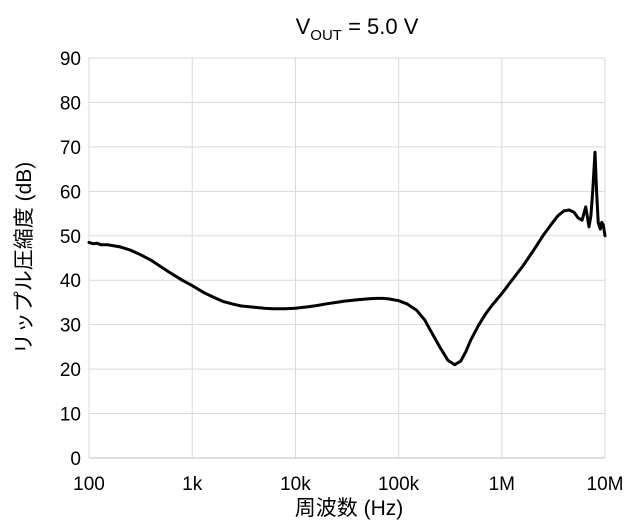 The width and height of the screenshot is (629, 526). I want to click on x-tick-label: 1M, so click(502, 484).